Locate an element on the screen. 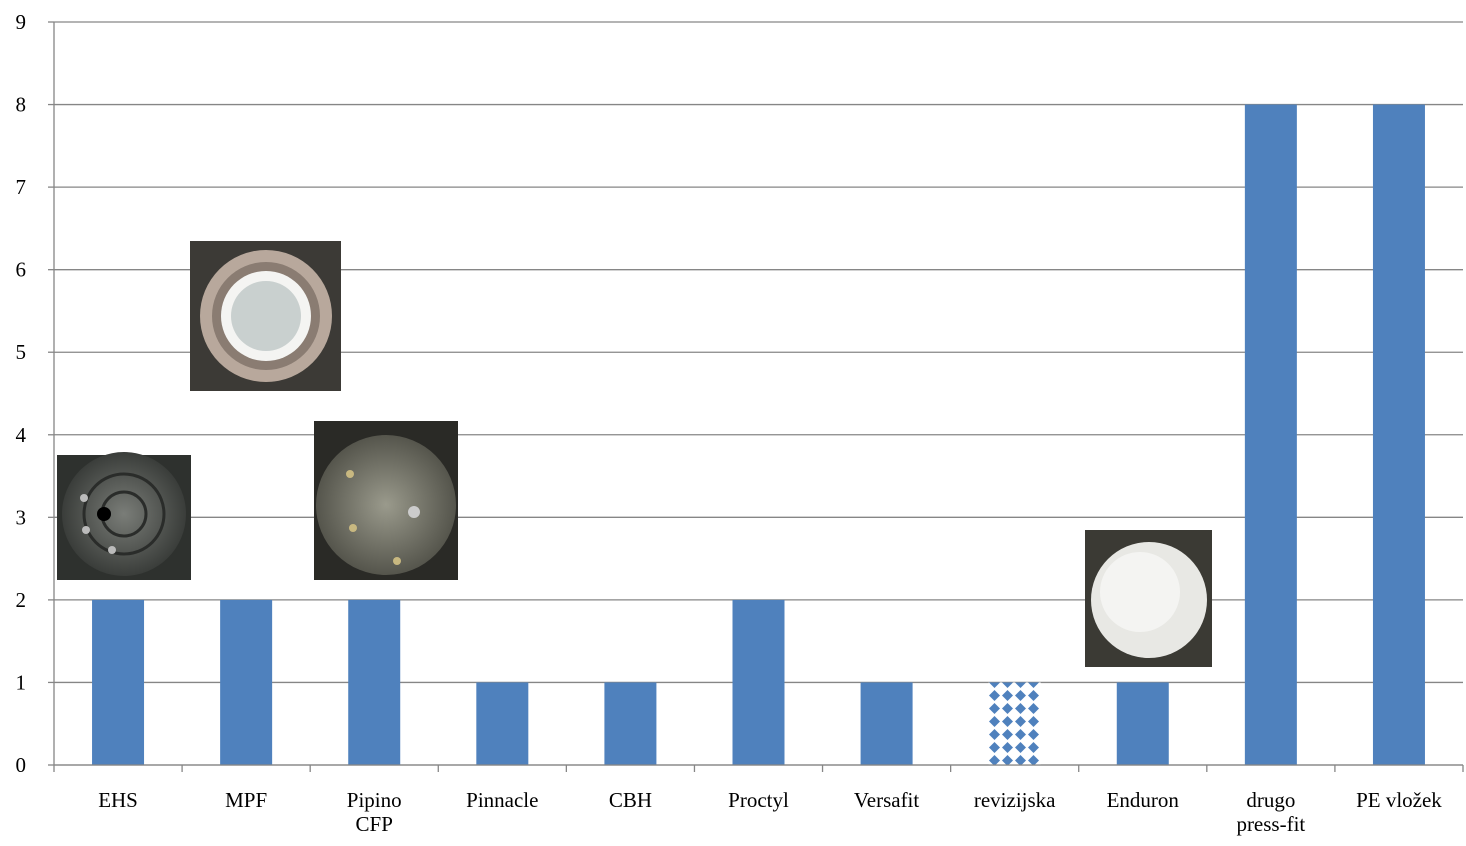 The image size is (1466, 846). x-tick-label: Versafit is located at coordinates (886, 800).